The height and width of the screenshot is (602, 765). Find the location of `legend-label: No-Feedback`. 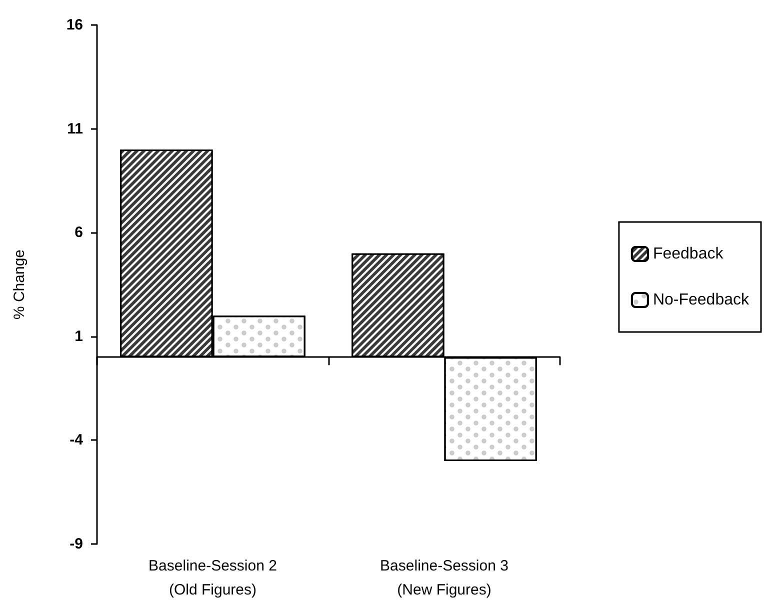

legend-label: No-Feedback is located at coordinates (701, 300).